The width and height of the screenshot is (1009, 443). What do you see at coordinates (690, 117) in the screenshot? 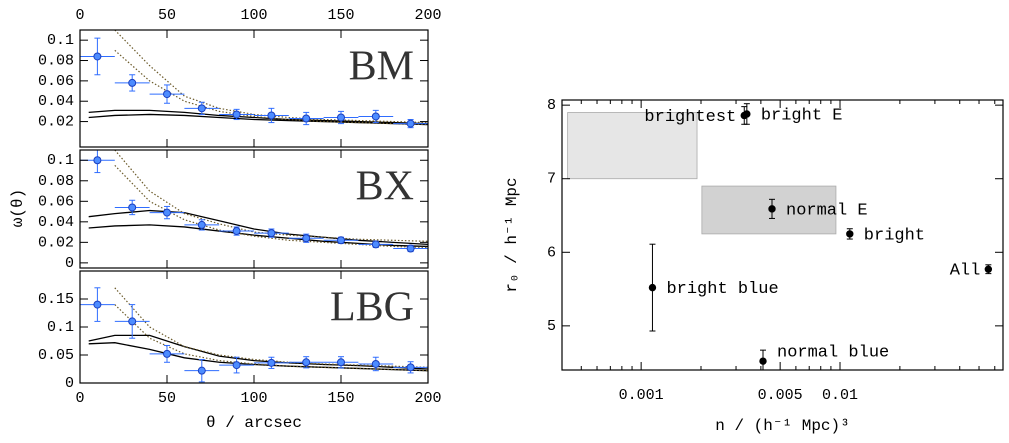
I see `point-label: brightest` at bounding box center [690, 117].